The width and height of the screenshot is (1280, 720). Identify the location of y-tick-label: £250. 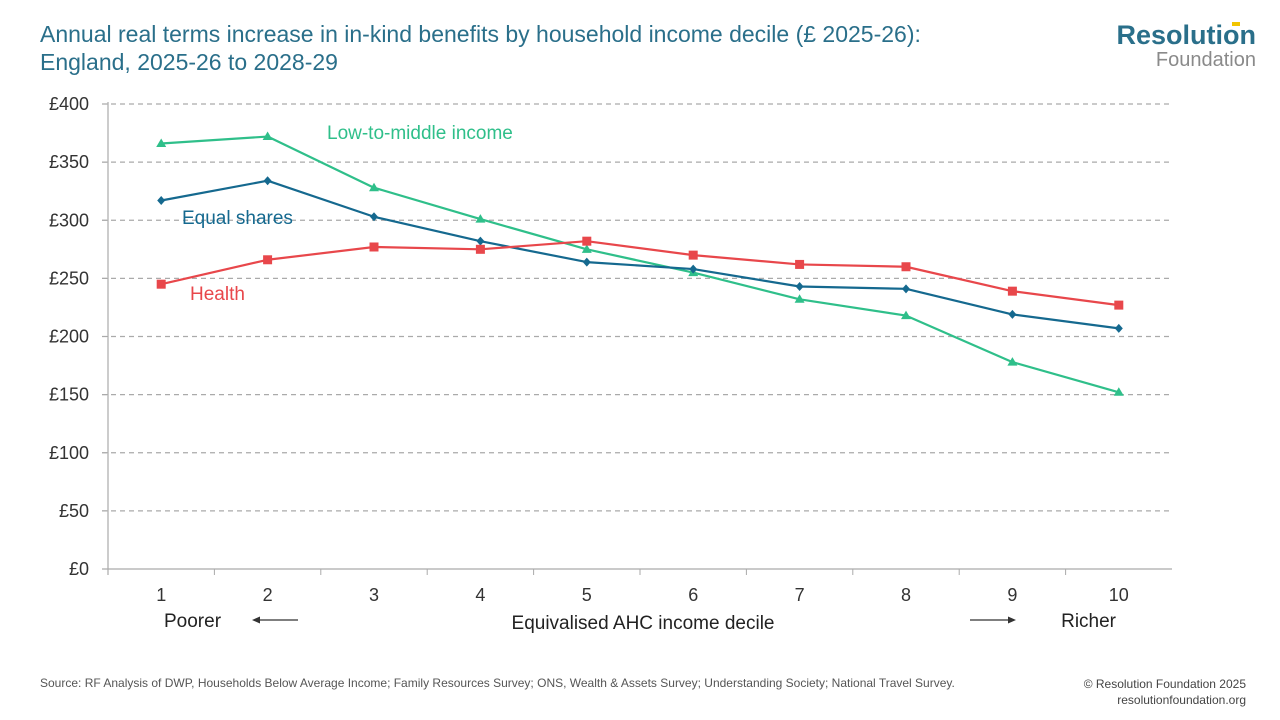
(69, 278).